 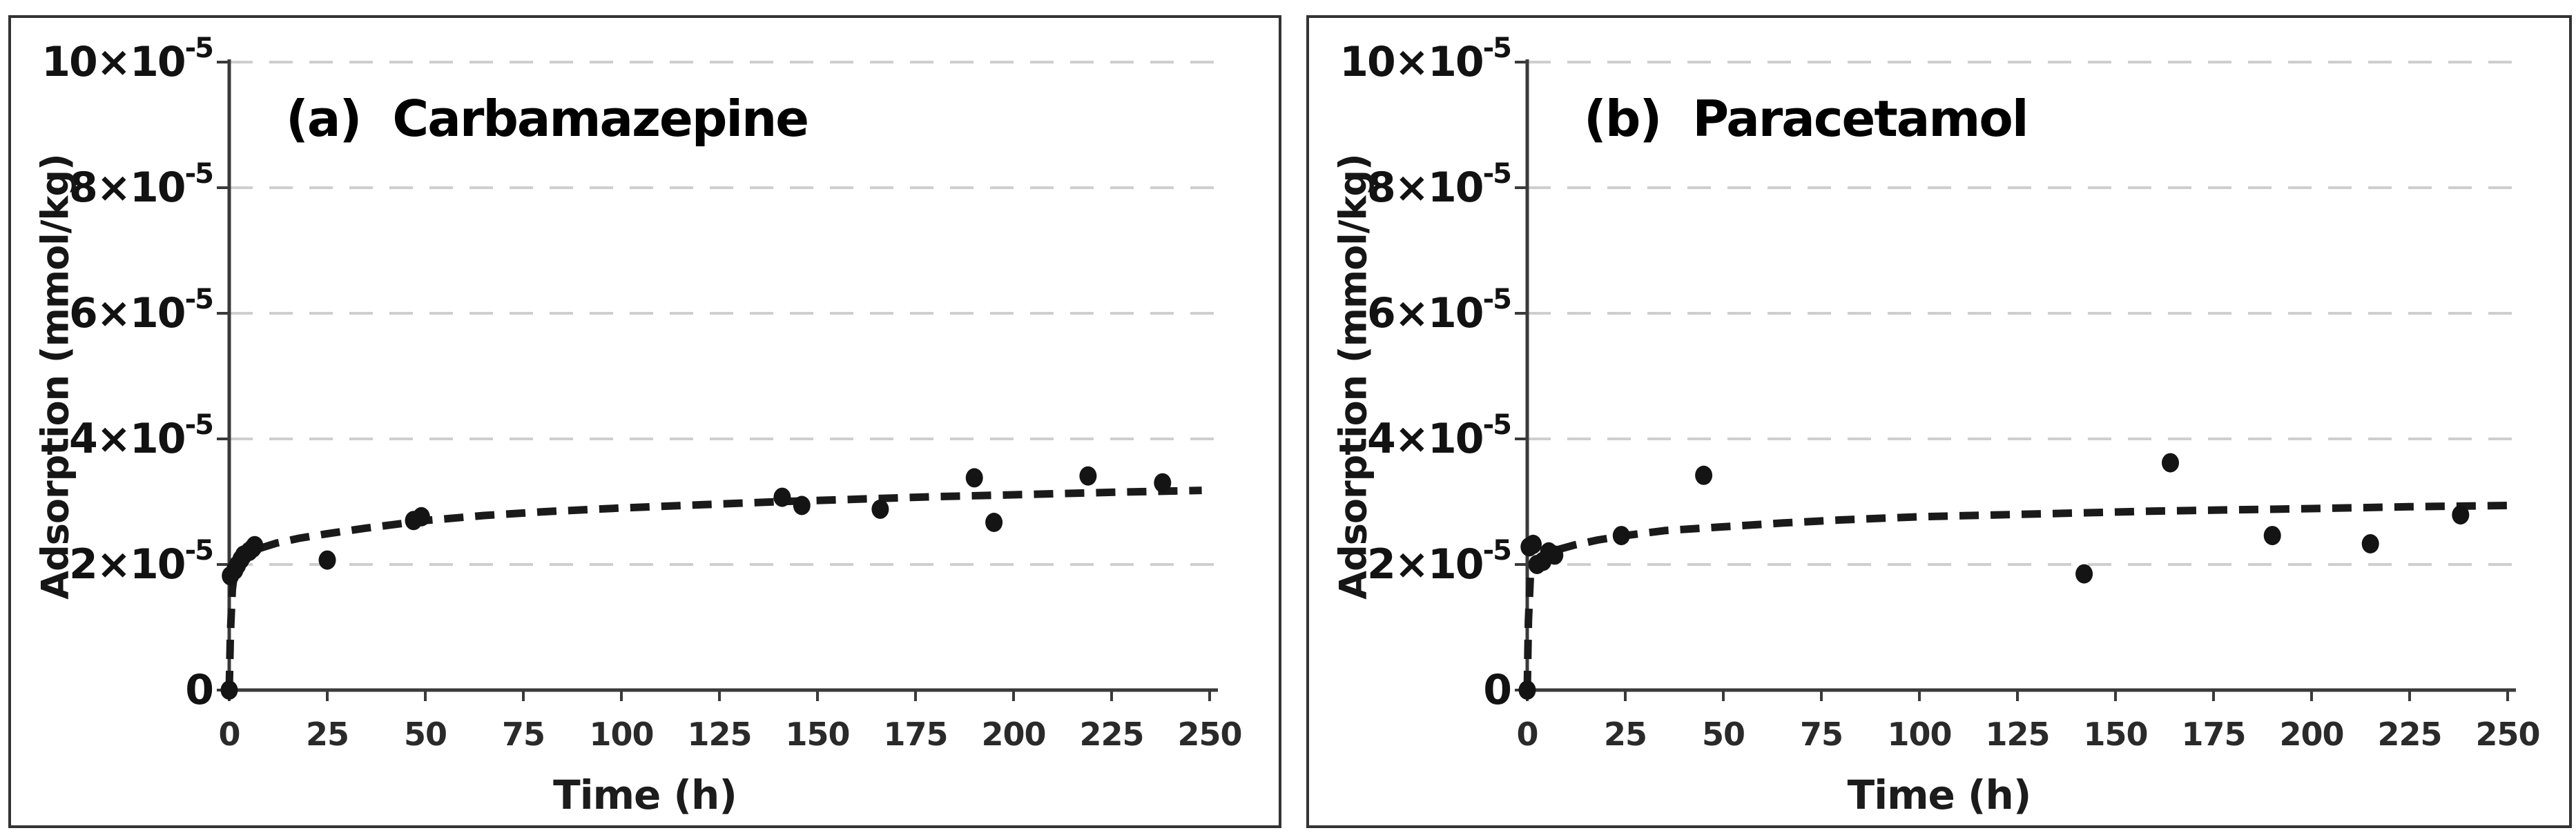 I want to click on panel-label: (b), so click(x=1623, y=119).